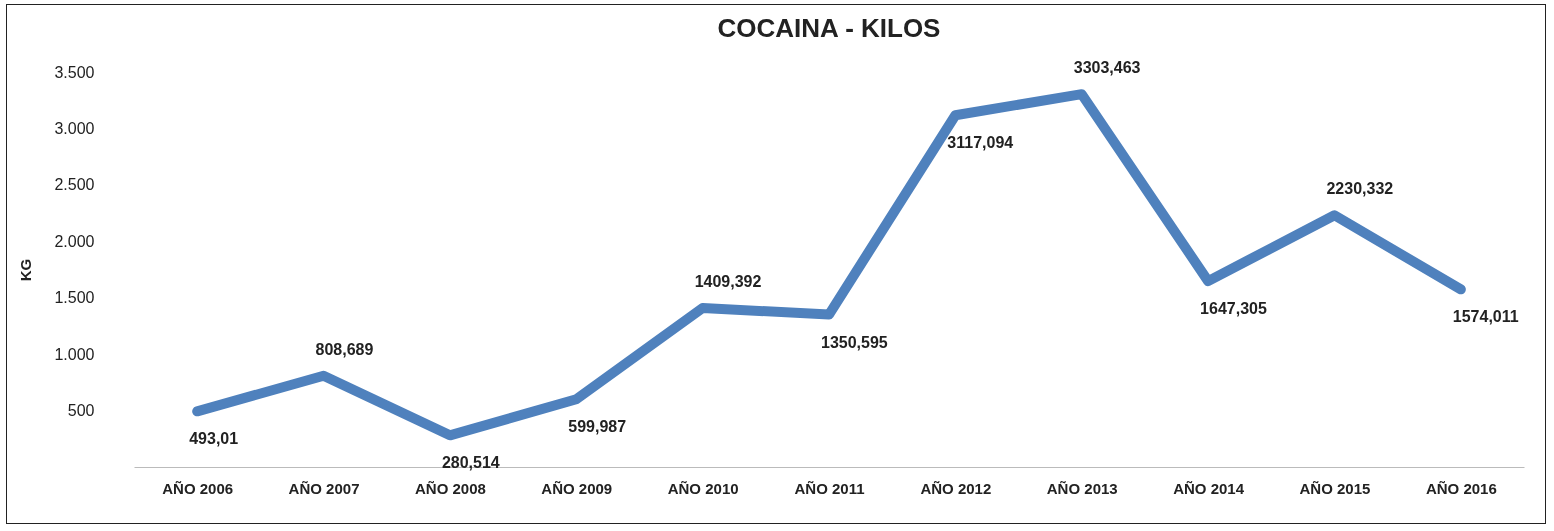 This screenshot has height=531, width=1554. Describe the element at coordinates (324, 488) in the screenshot. I see `x-tick-label: AÑO 2007` at that location.